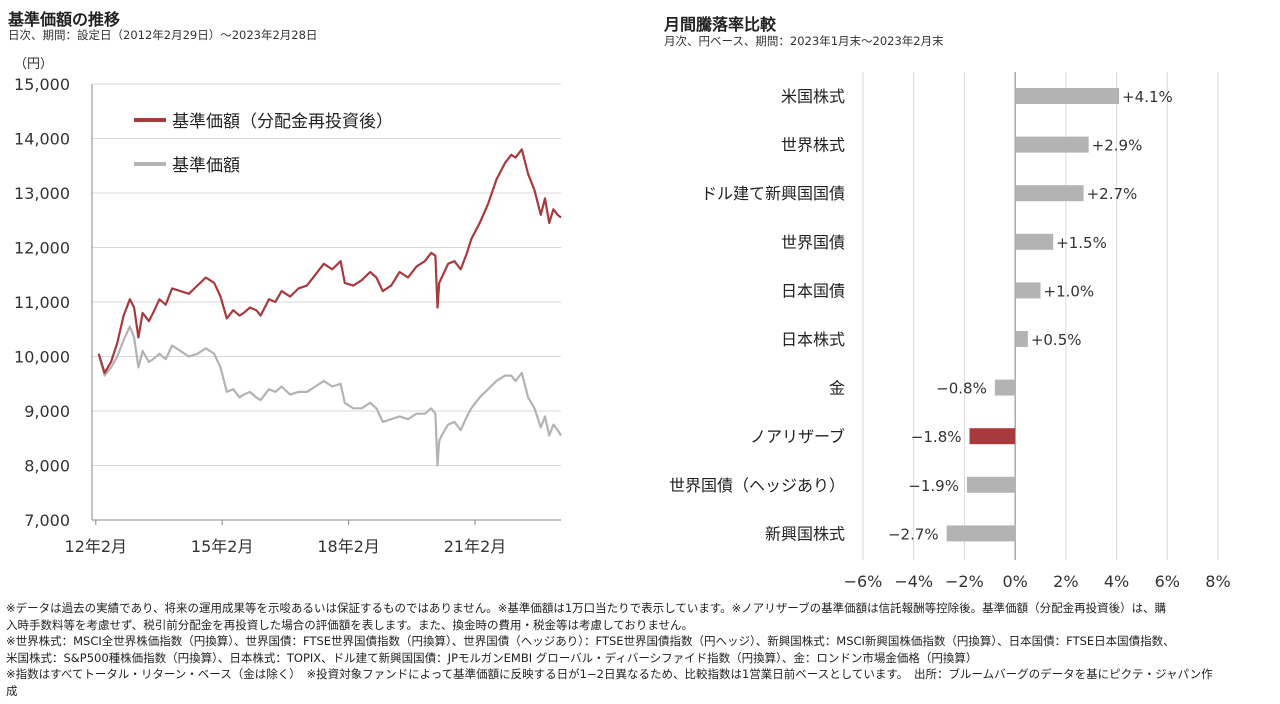 The height and width of the screenshot is (704, 1280). Describe the element at coordinates (813, 242) in the screenshot. I see `category-label: 世界国債` at that location.